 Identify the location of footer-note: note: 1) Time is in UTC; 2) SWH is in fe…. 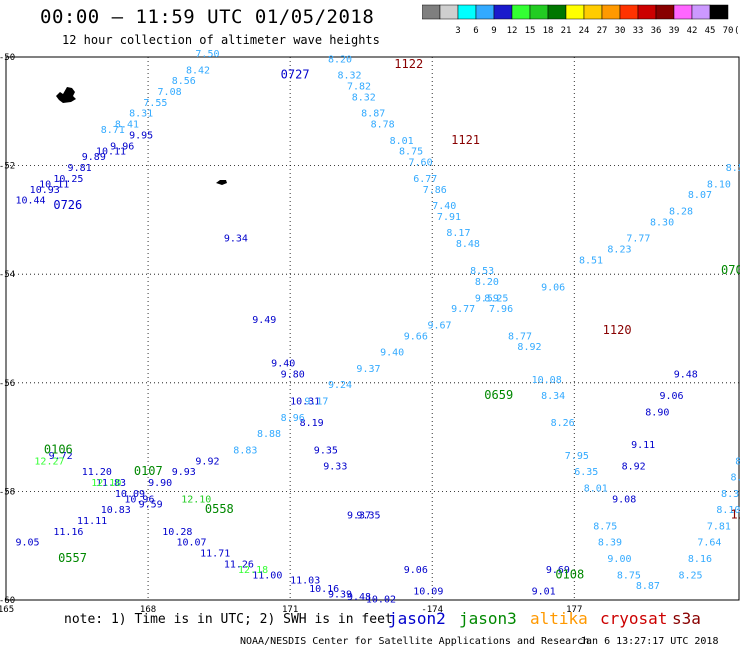
(228, 619).